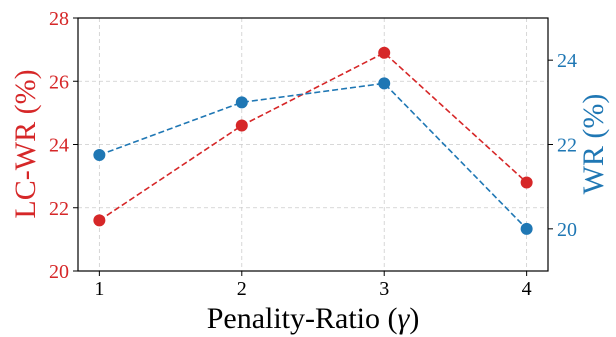 Image resolution: width=616 pixels, height=337 pixels. What do you see at coordinates (527, 289) in the screenshot?
I see `x-tick-label-4: 4` at bounding box center [527, 289].